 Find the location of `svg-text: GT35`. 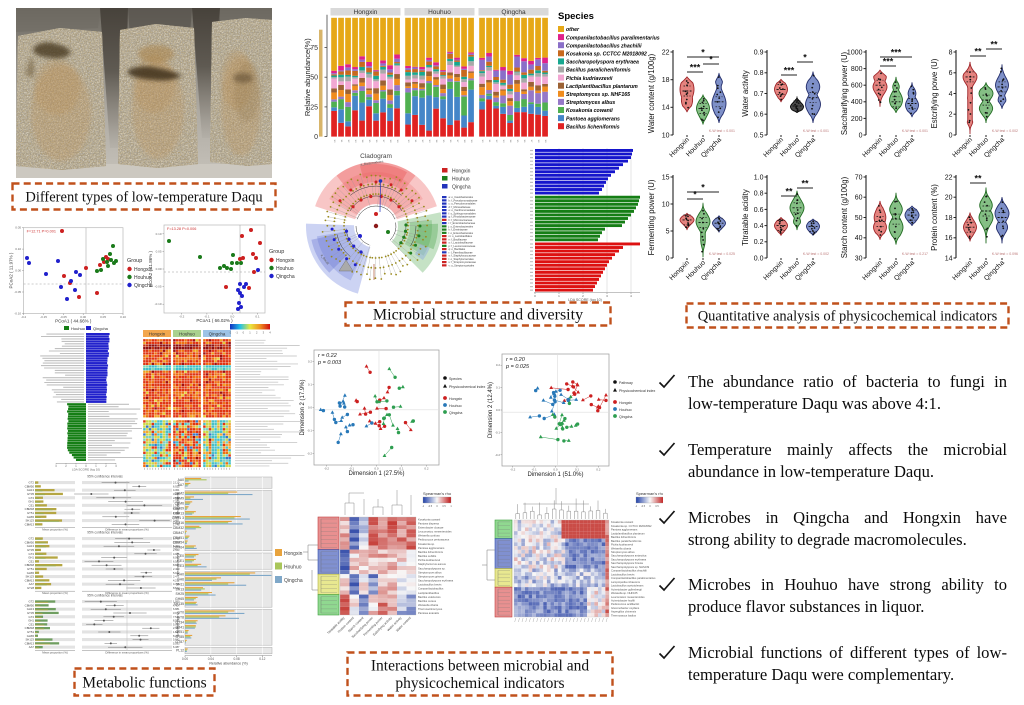

svg-text: GT35 is located at coordinates (30, 494).